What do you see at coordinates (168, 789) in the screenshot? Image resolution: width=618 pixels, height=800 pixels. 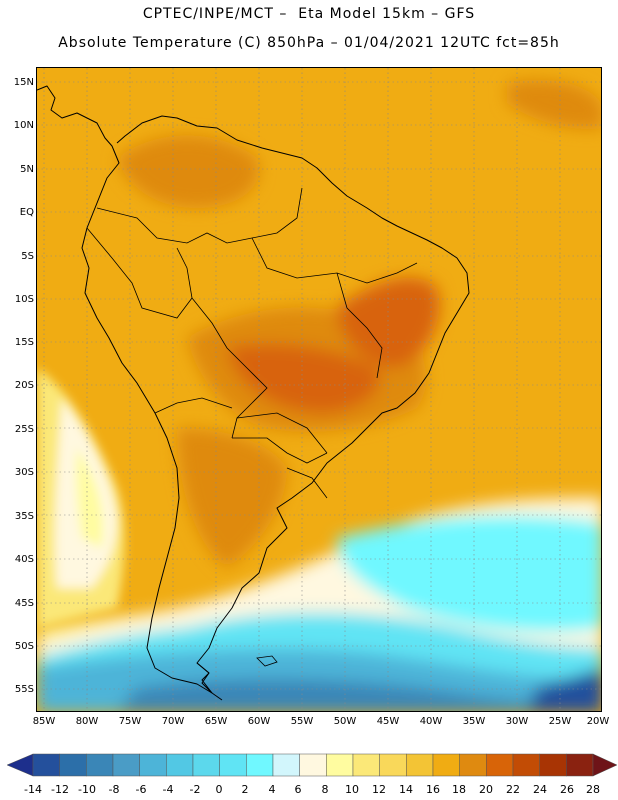 I see `colorbar-label: -4` at bounding box center [168, 789].